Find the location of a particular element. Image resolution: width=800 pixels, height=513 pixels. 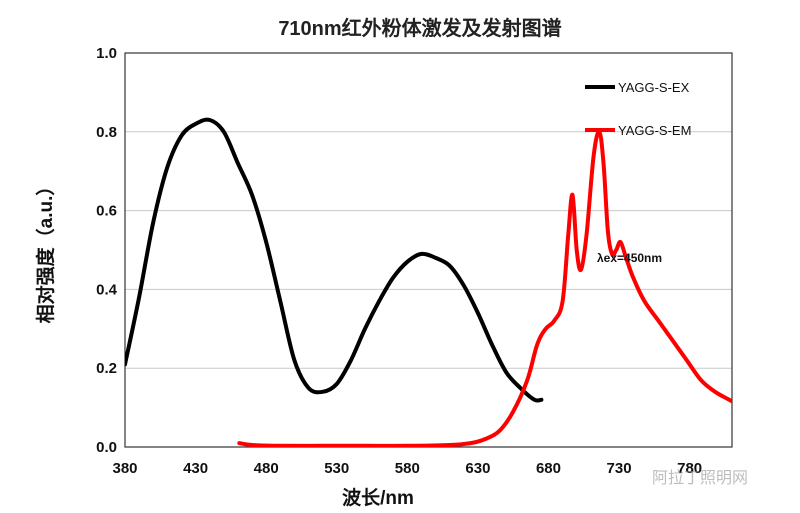

x-tick-label: 380 is located at coordinates (124, 468).